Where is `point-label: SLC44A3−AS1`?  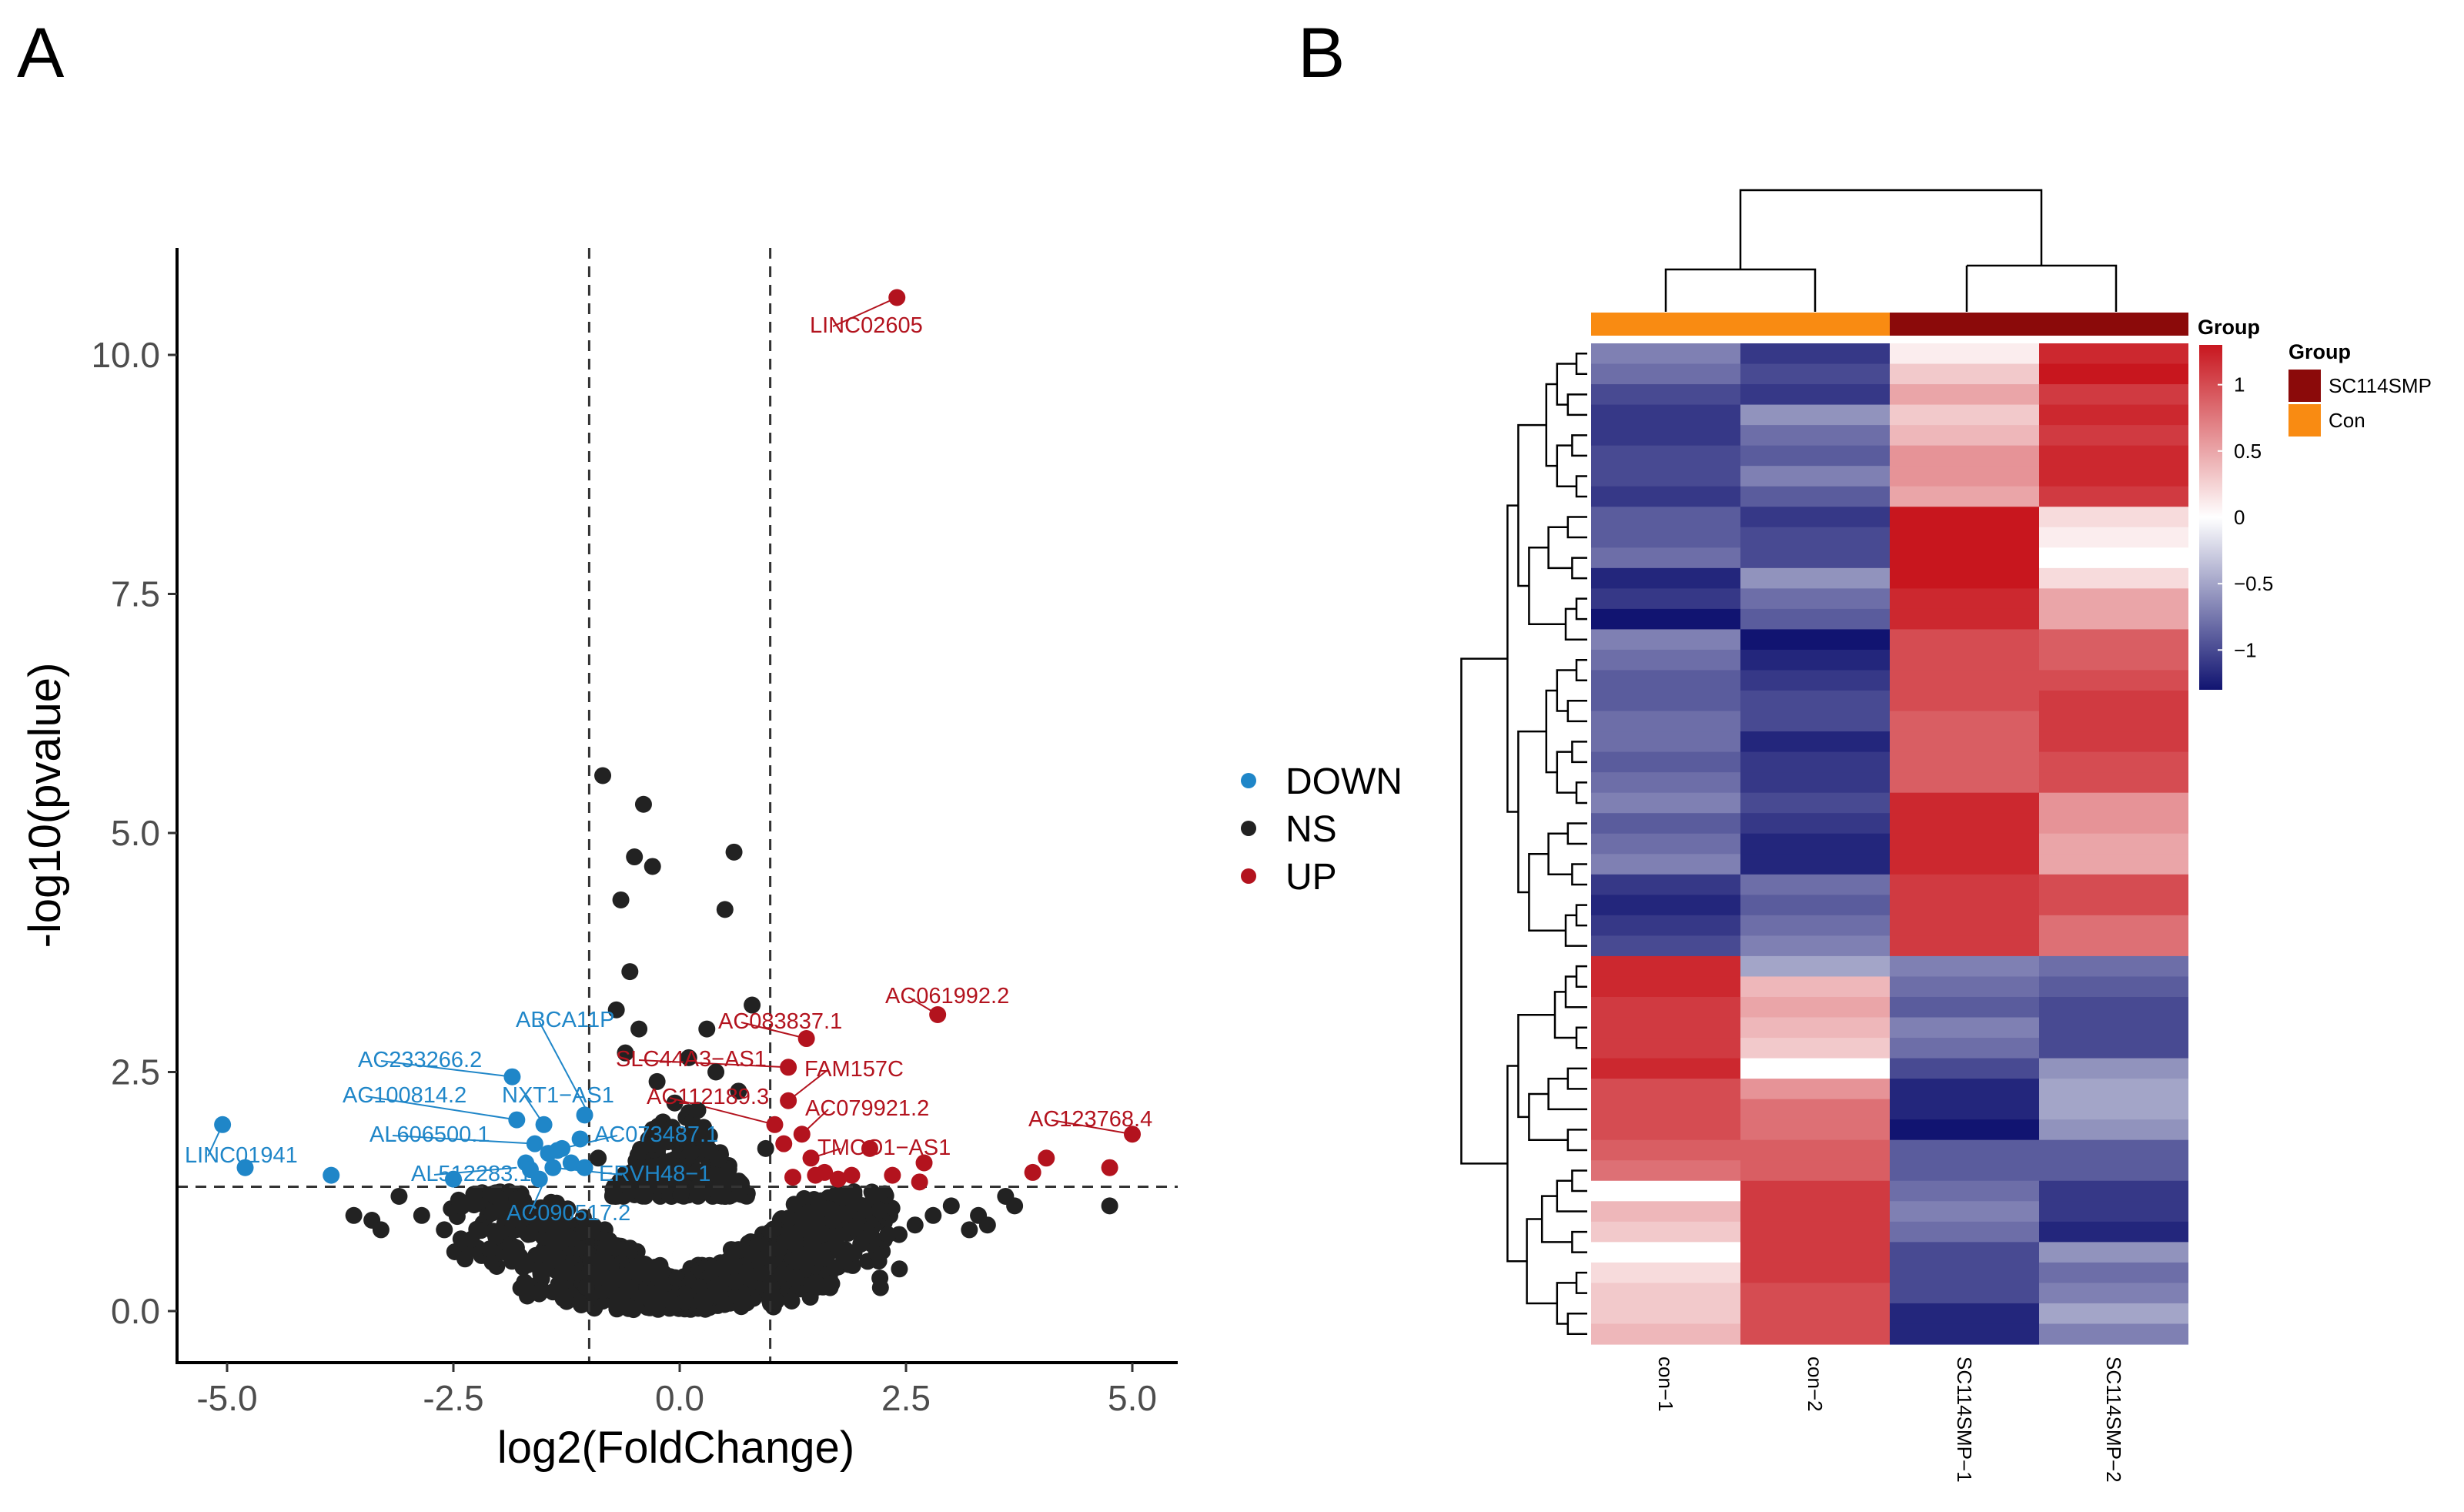
point-label: SLC44A3−AS1 is located at coordinates (691, 1059).